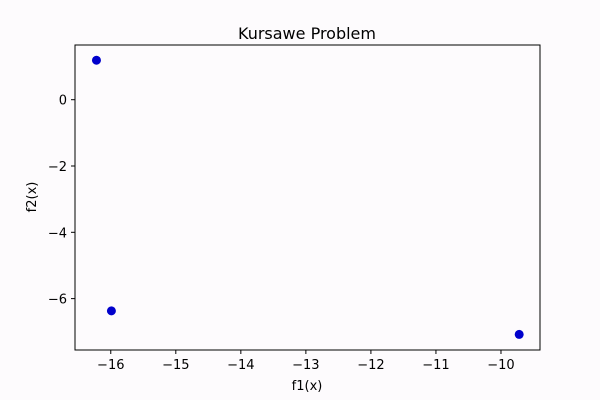 This screenshot has height=400, width=600. What do you see at coordinates (435, 365) in the screenshot?
I see `x-tick-label: −11` at bounding box center [435, 365].